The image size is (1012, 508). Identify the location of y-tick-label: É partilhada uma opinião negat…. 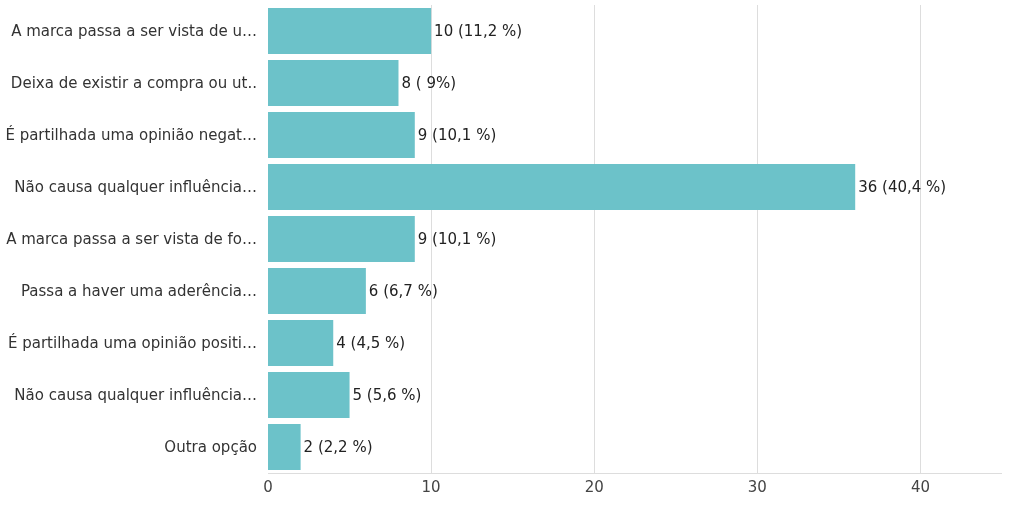
(131, 135).